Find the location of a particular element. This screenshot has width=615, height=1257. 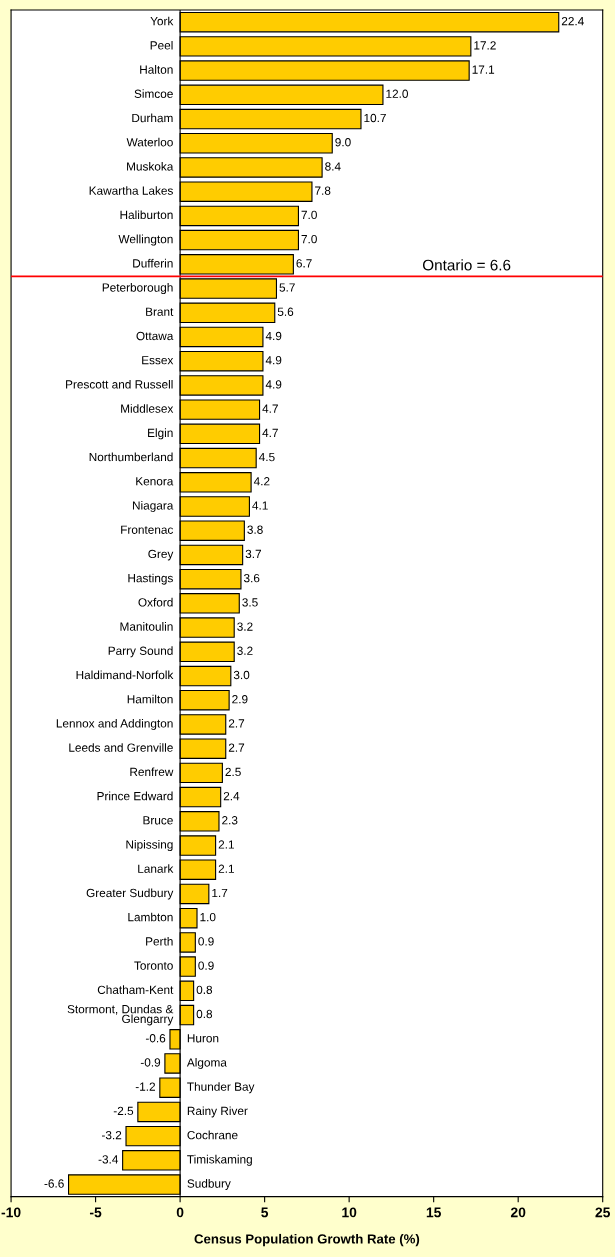

y-tick-label: Ottawa is located at coordinates (155, 336).